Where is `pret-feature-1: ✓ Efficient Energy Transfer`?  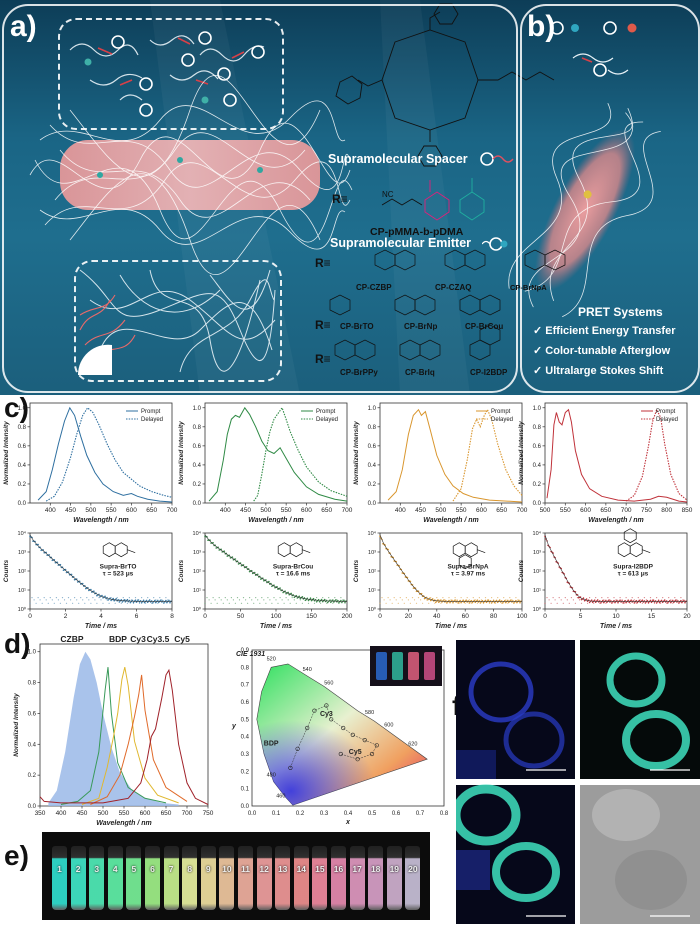 pret-feature-1: ✓ Efficient Energy Transfer is located at coordinates (604, 331).